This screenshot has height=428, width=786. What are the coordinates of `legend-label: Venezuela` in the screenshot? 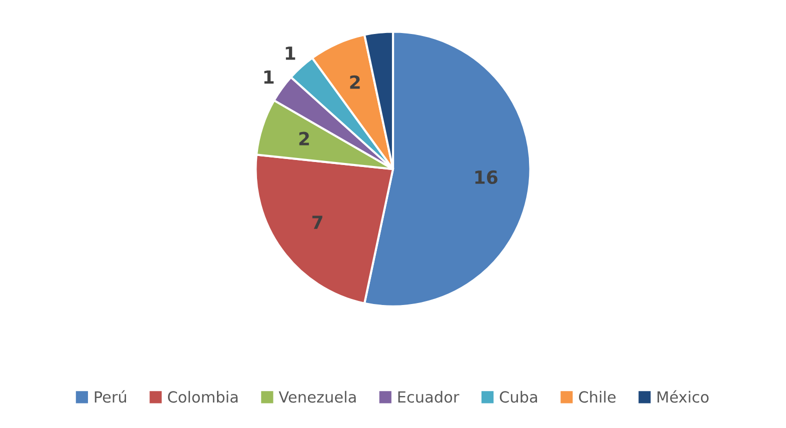 It's located at (317, 396).